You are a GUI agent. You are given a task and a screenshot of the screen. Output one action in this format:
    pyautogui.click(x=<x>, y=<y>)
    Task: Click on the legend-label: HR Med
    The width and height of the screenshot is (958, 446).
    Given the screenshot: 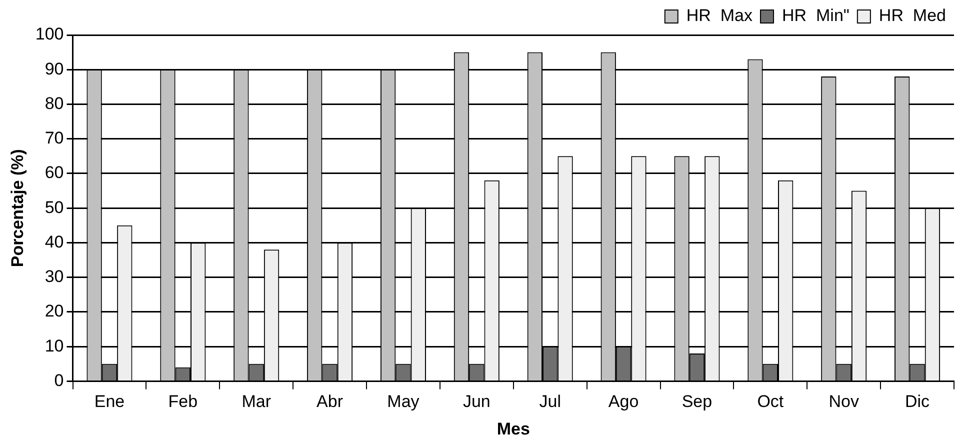 What is the action you would take?
    pyautogui.click(x=912, y=16)
    